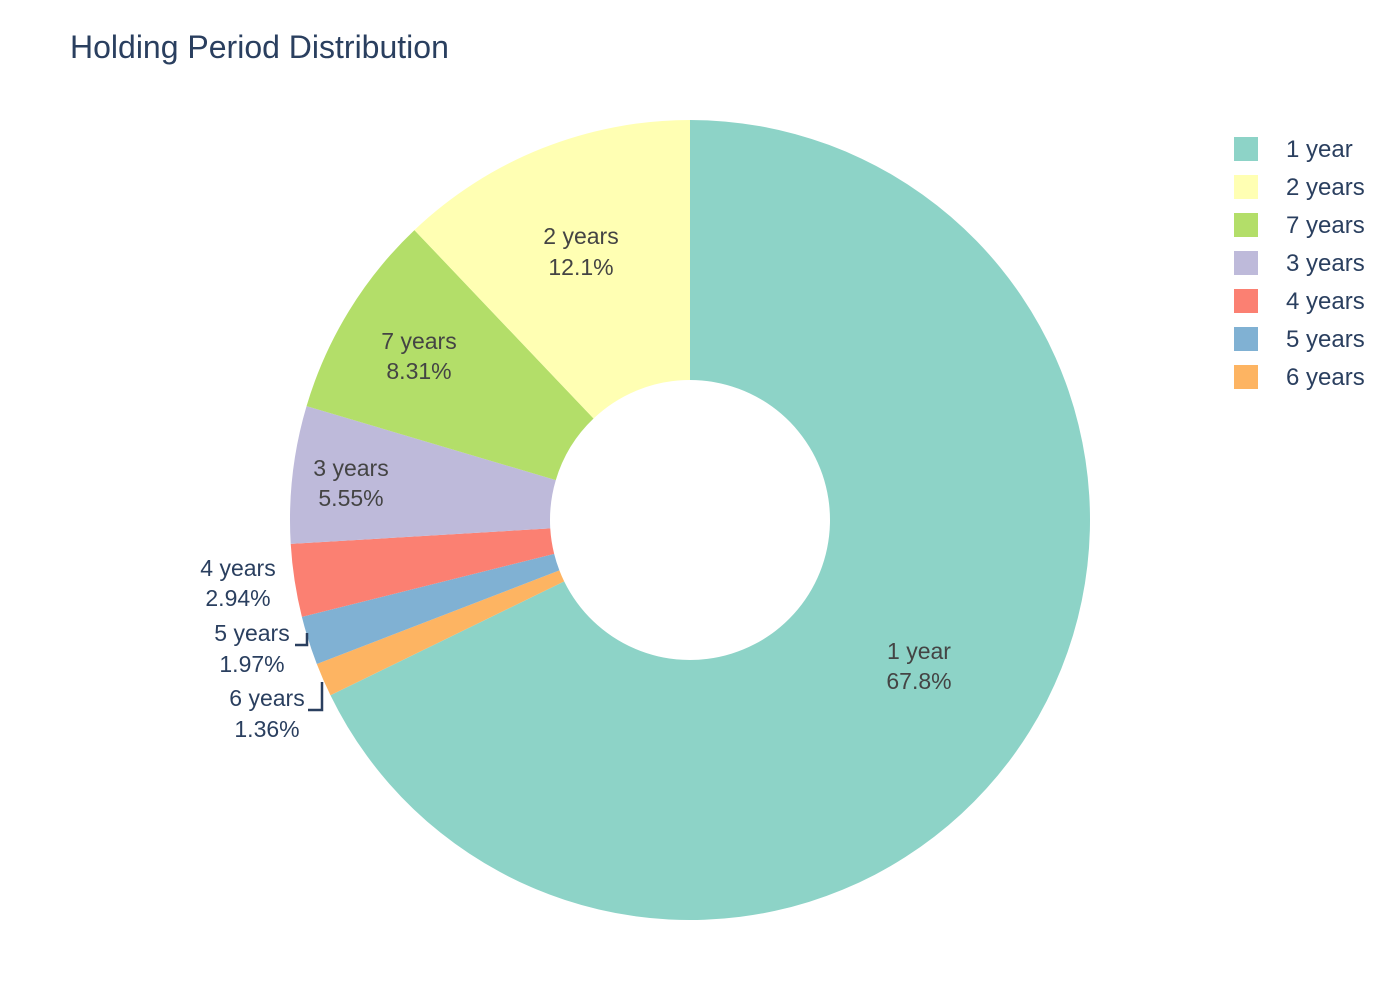 This screenshot has width=1400, height=1000. Describe the element at coordinates (1246, 339) in the screenshot. I see `legend-swatch-5-years` at that location.